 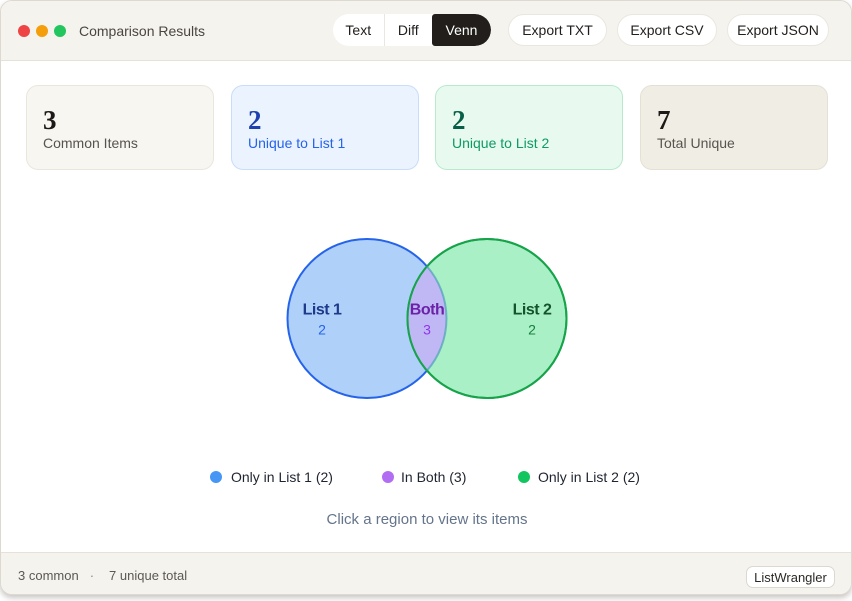 What do you see at coordinates (427, 330) in the screenshot?
I see `svg-text: 3` at bounding box center [427, 330].